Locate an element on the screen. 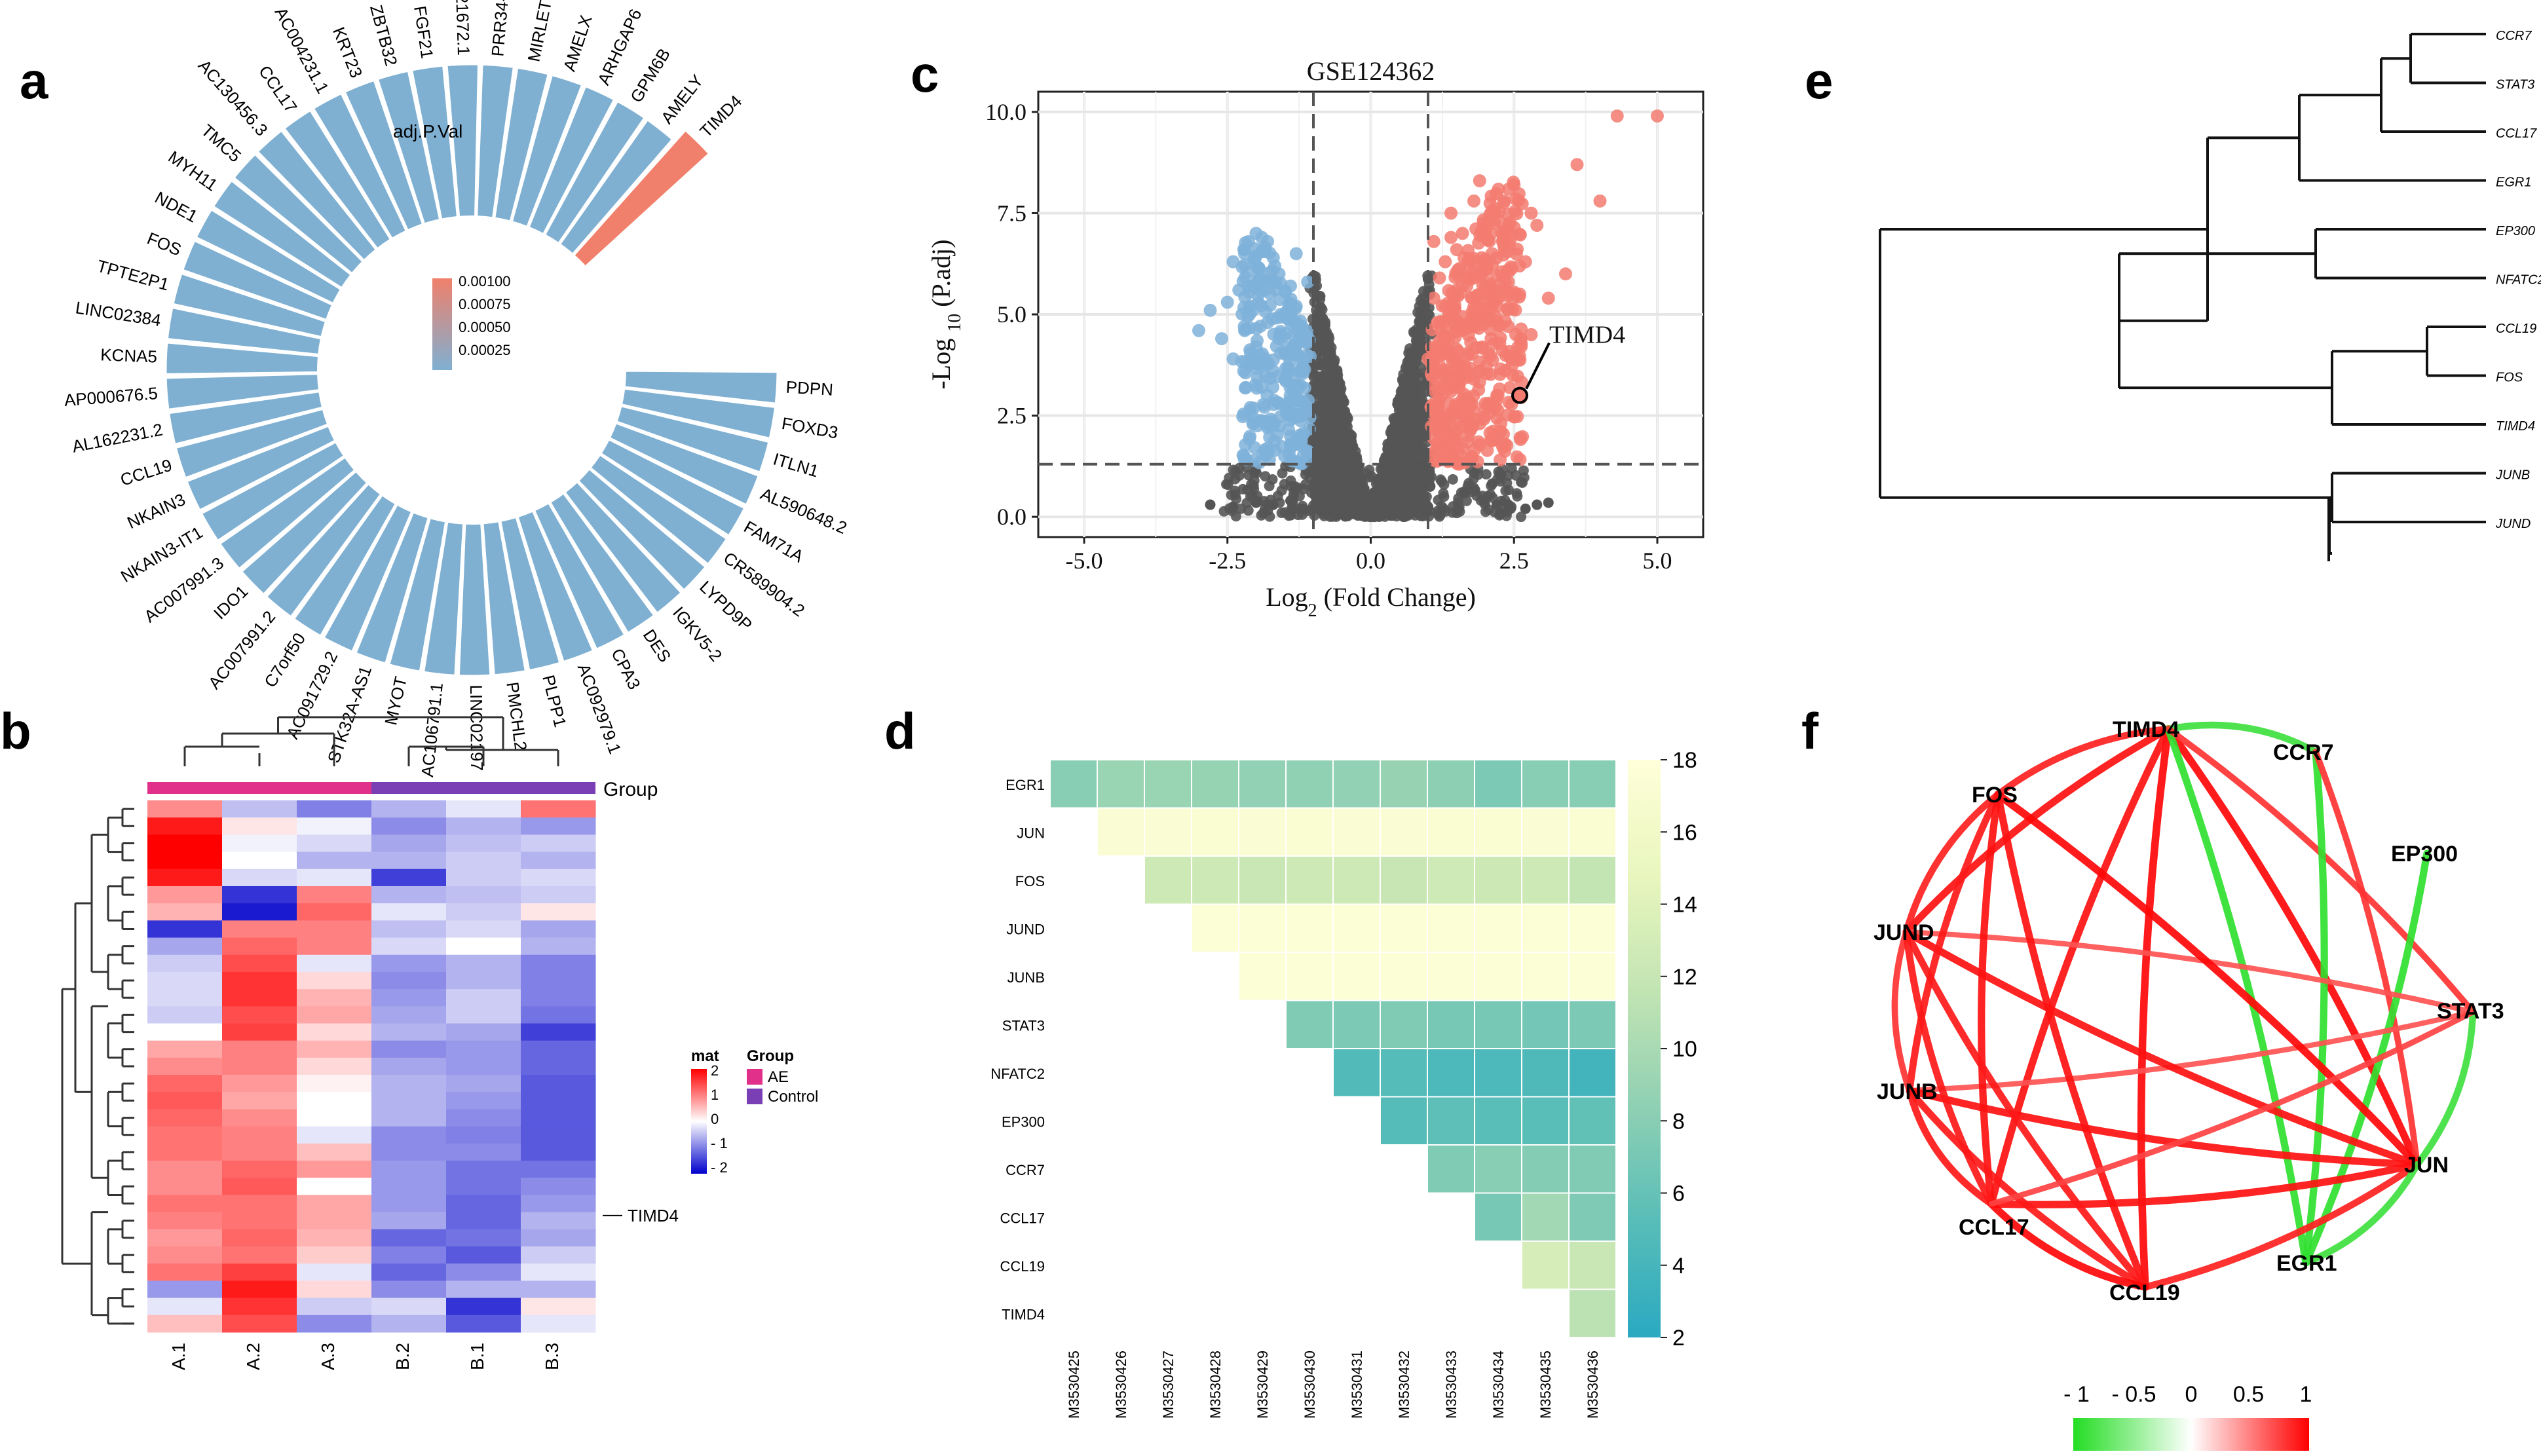  row-label-JUN: JUN is located at coordinates (1031, 833).